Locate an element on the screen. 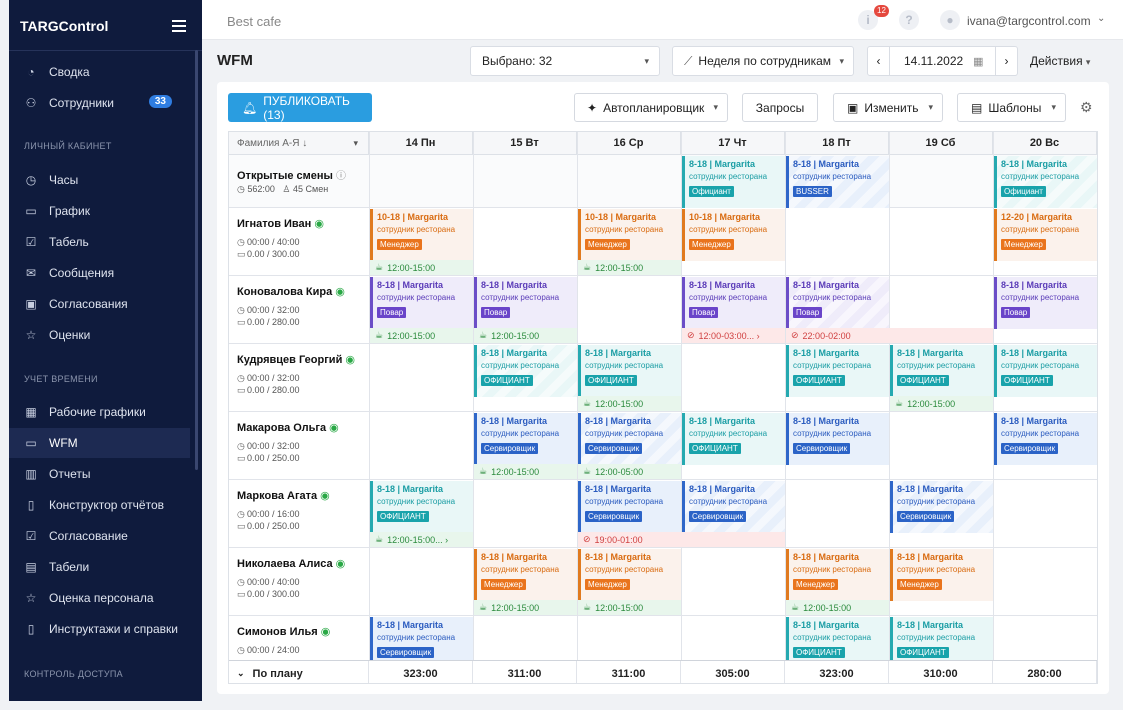 This screenshot has height=710, width=1123. prev-week-button: ‹ is located at coordinates (879, 61).